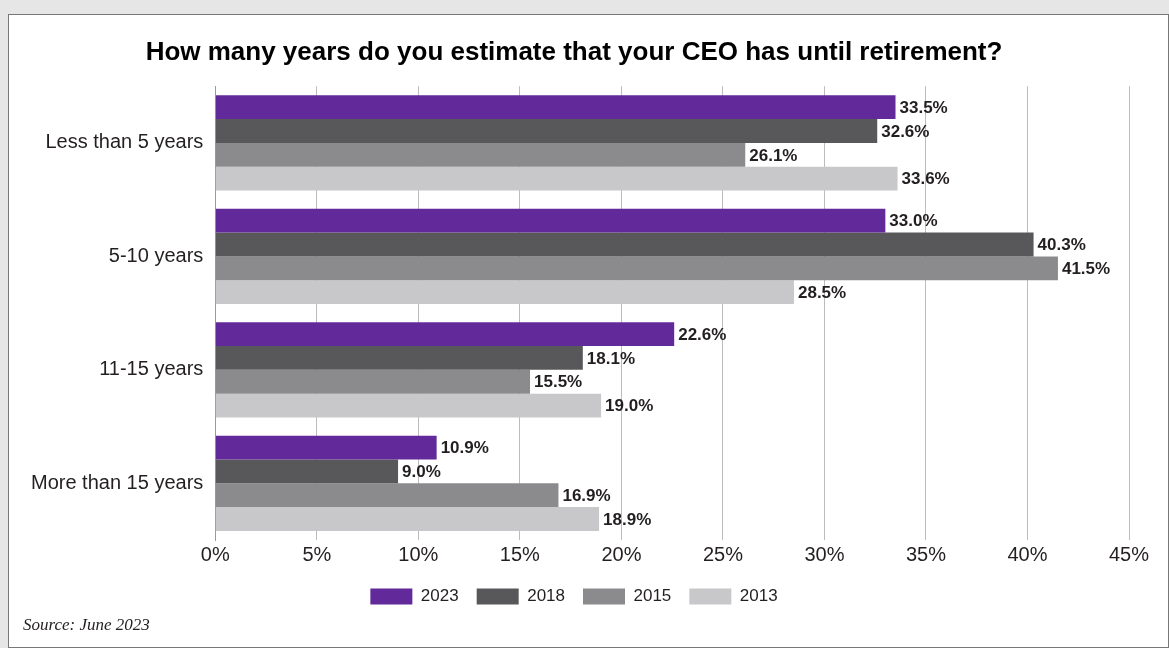 The width and height of the screenshot is (1169, 648). I want to click on data-label: 9.0%, so click(421, 472).